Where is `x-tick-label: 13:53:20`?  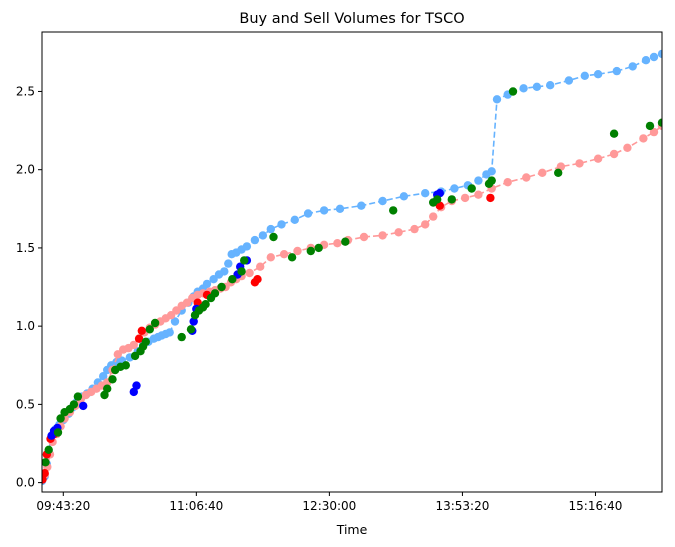 x-tick-label: 13:53:20 is located at coordinates (462, 506).